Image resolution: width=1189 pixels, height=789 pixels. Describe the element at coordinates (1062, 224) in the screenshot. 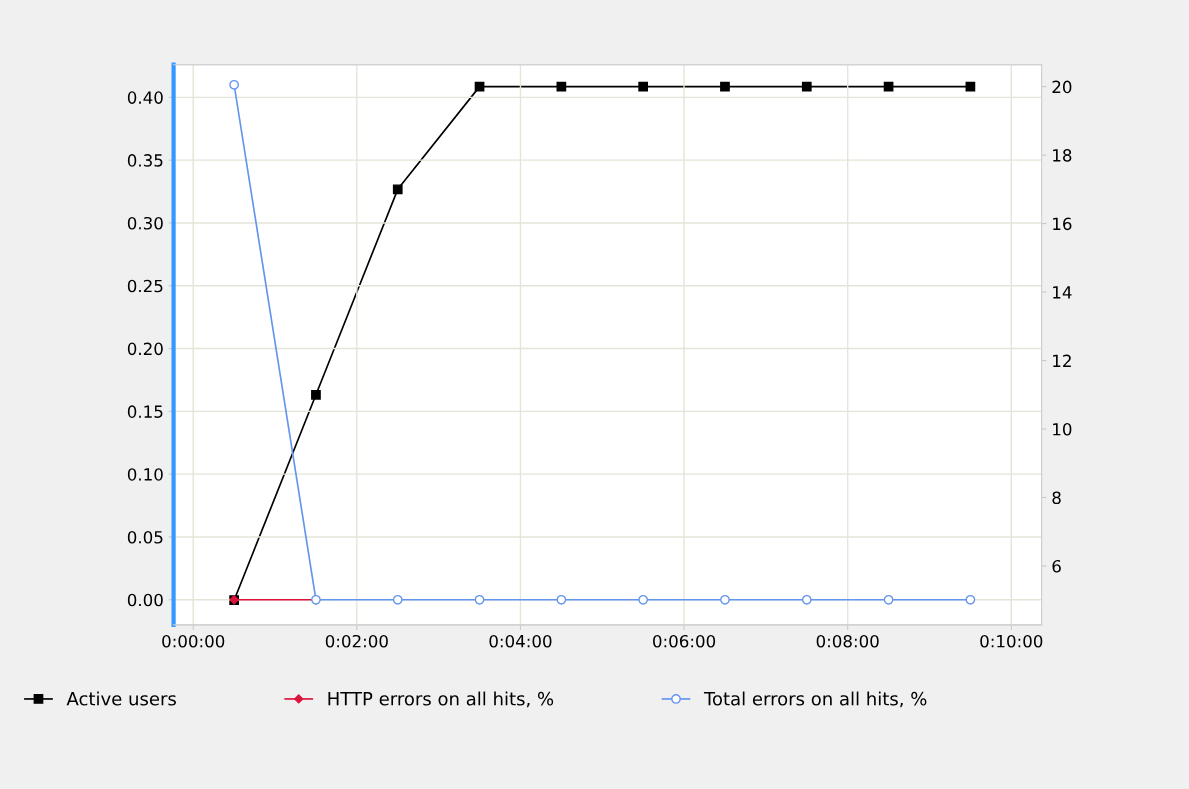

I see `y2-tick-label: 16` at that location.